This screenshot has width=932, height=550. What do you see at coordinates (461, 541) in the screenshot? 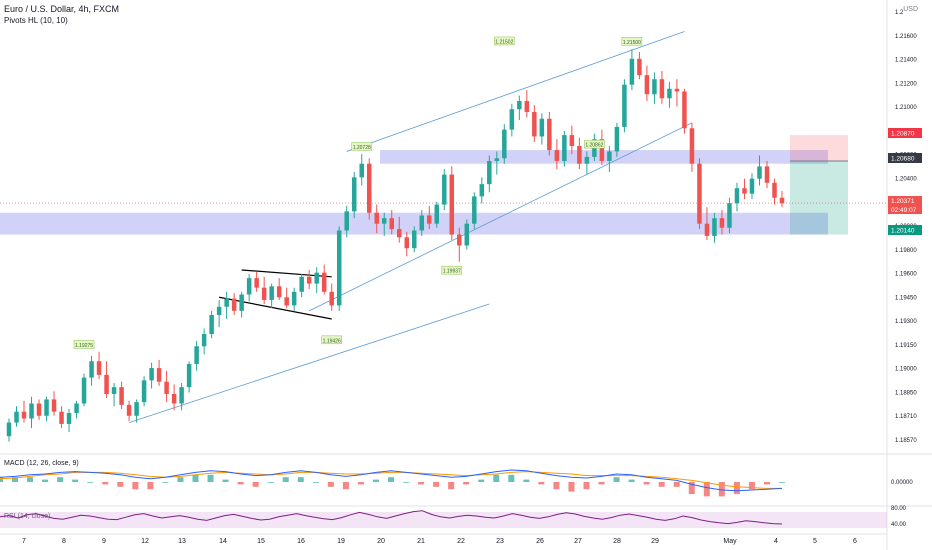
I see `date-tick: 22` at bounding box center [461, 541].